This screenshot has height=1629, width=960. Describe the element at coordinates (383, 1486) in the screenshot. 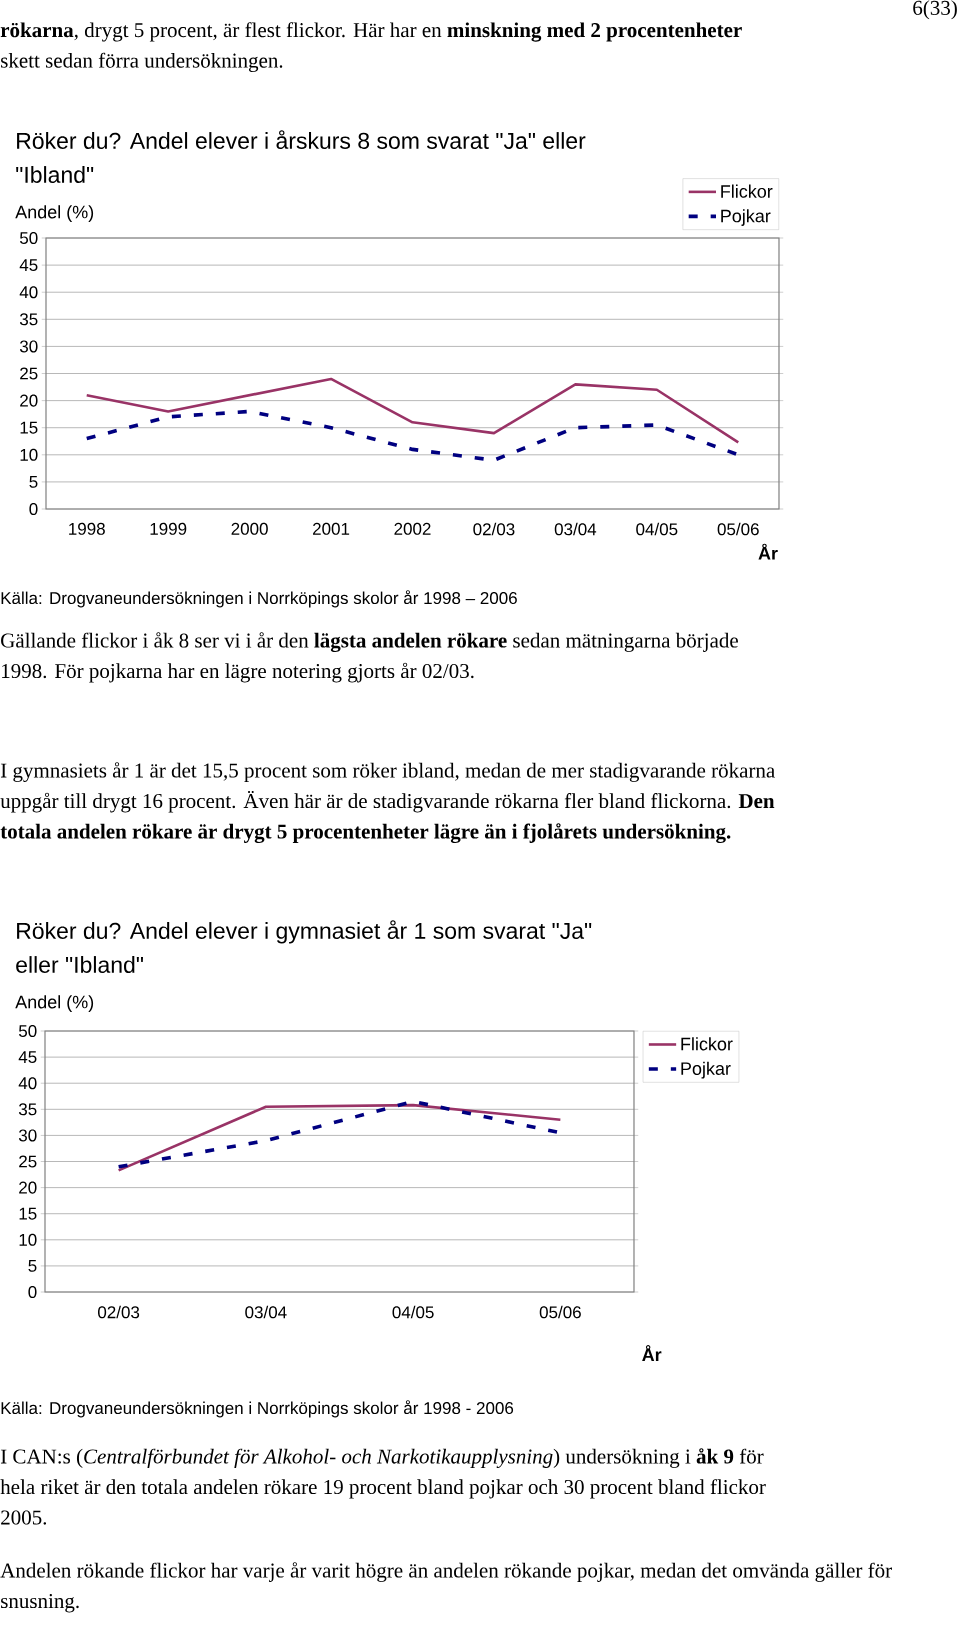

I see `text: I CAN:s (Centralförbundet för Alkohol- och Narkotikaupplysning) undersökning i åk 9 för hela riket är den totala andelen rökare 19 procent bland pojkar och 30 procent bland flickor 2005.` at that location.